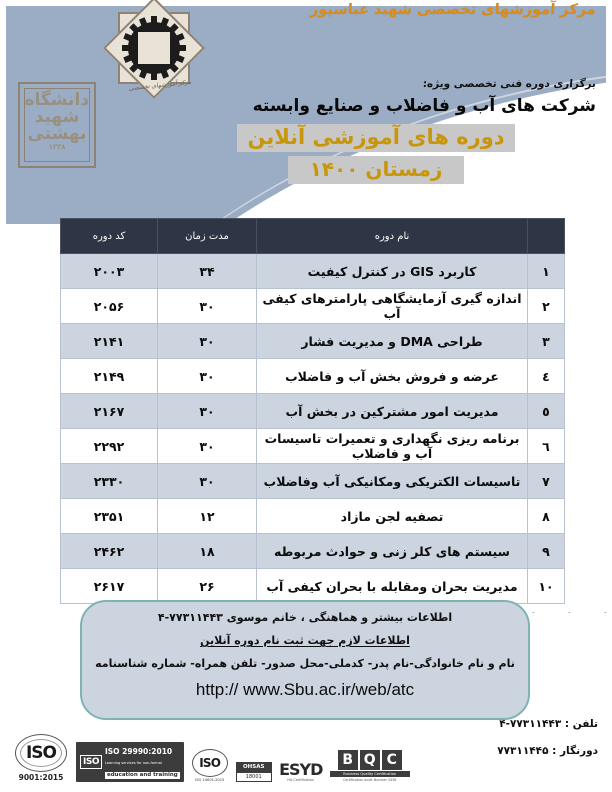 The width and height of the screenshot is (612, 792). I want to click on ohsas-bottom-label: 18001, so click(253, 777).